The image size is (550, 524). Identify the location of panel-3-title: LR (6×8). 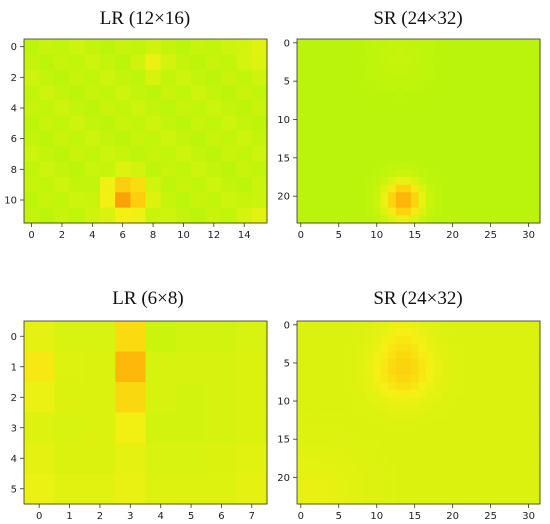
(148, 298).